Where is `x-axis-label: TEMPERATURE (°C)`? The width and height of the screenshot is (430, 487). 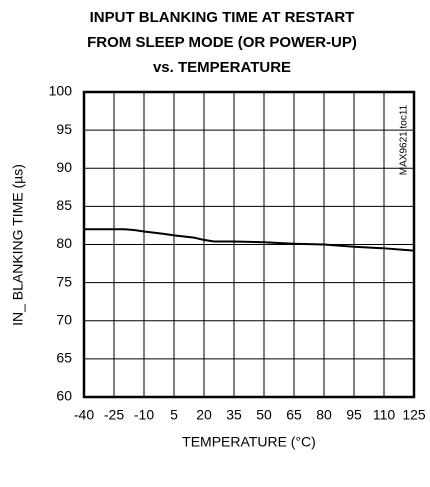
x-axis-label: TEMPERATURE (°C) is located at coordinates (249, 442).